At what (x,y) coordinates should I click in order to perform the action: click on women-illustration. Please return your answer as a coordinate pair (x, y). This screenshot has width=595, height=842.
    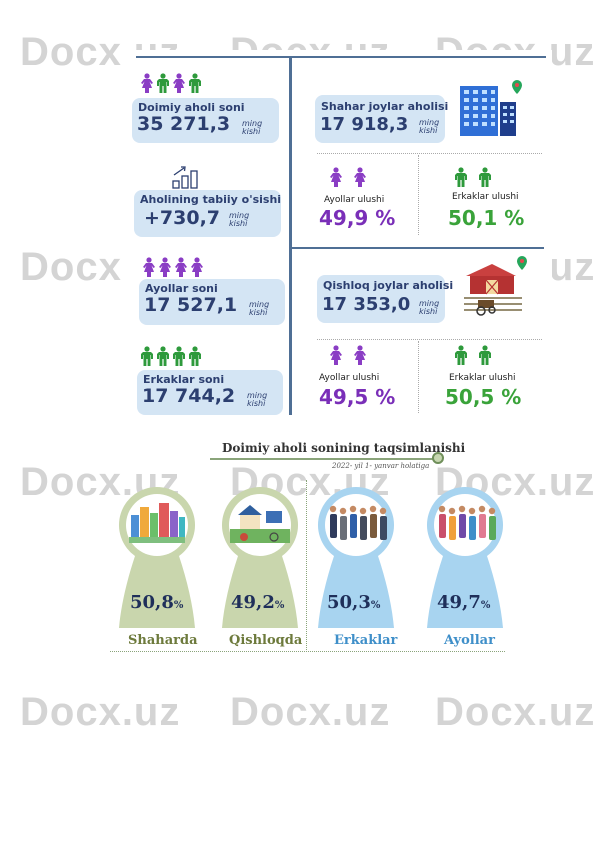
    Looking at the image, I should click on (467, 522).